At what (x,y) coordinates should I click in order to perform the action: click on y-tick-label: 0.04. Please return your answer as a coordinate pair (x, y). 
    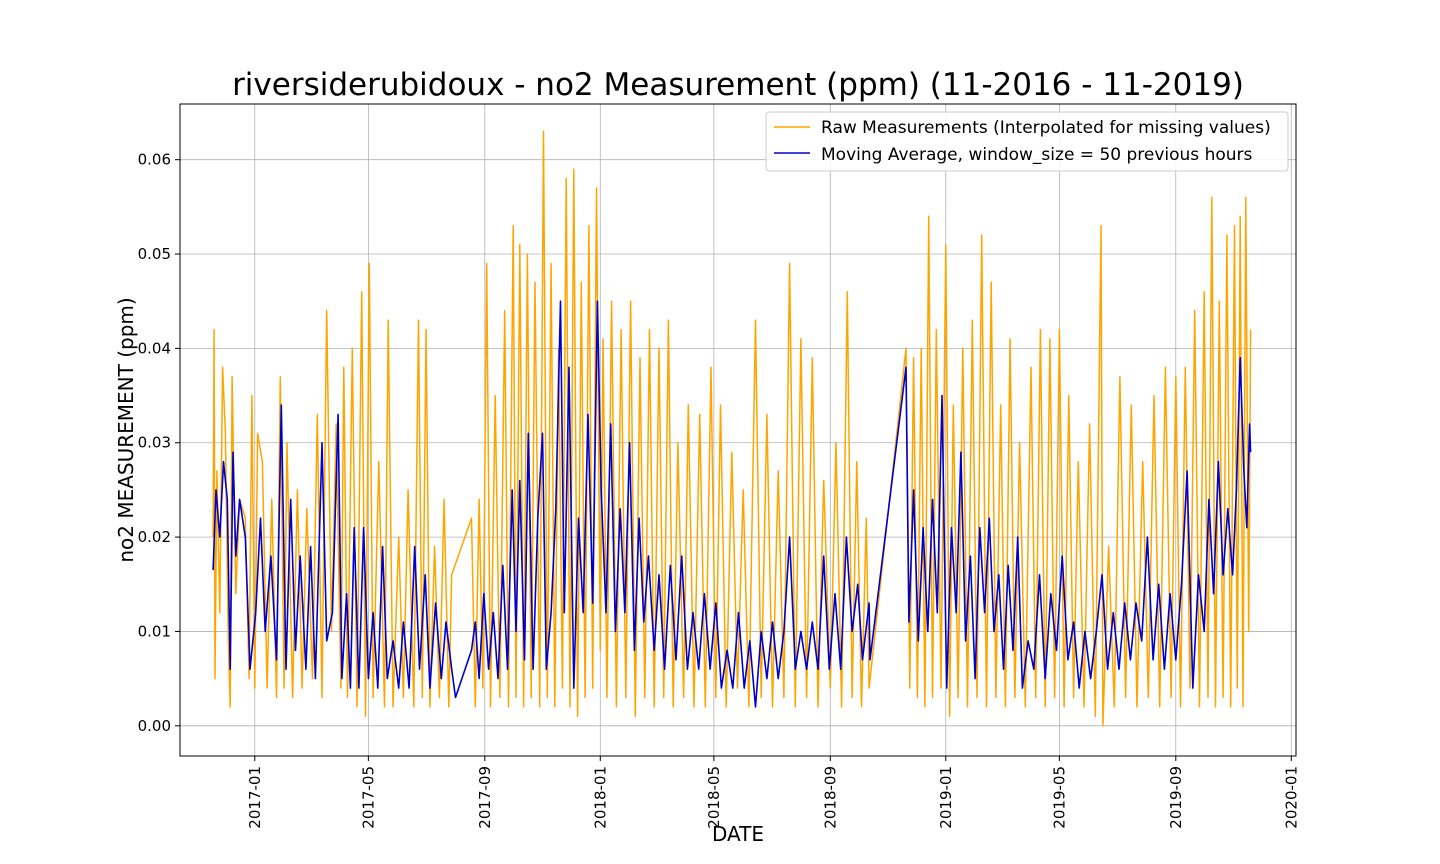
    Looking at the image, I should click on (154, 348).